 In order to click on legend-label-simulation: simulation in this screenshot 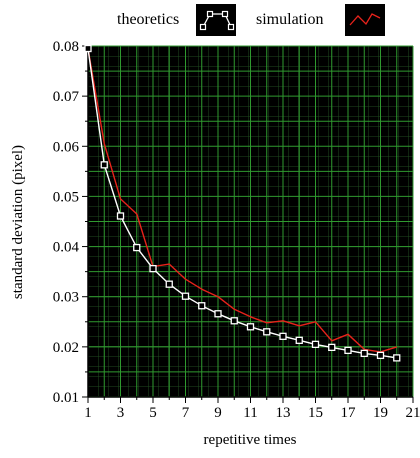, I will do `click(290, 19)`.